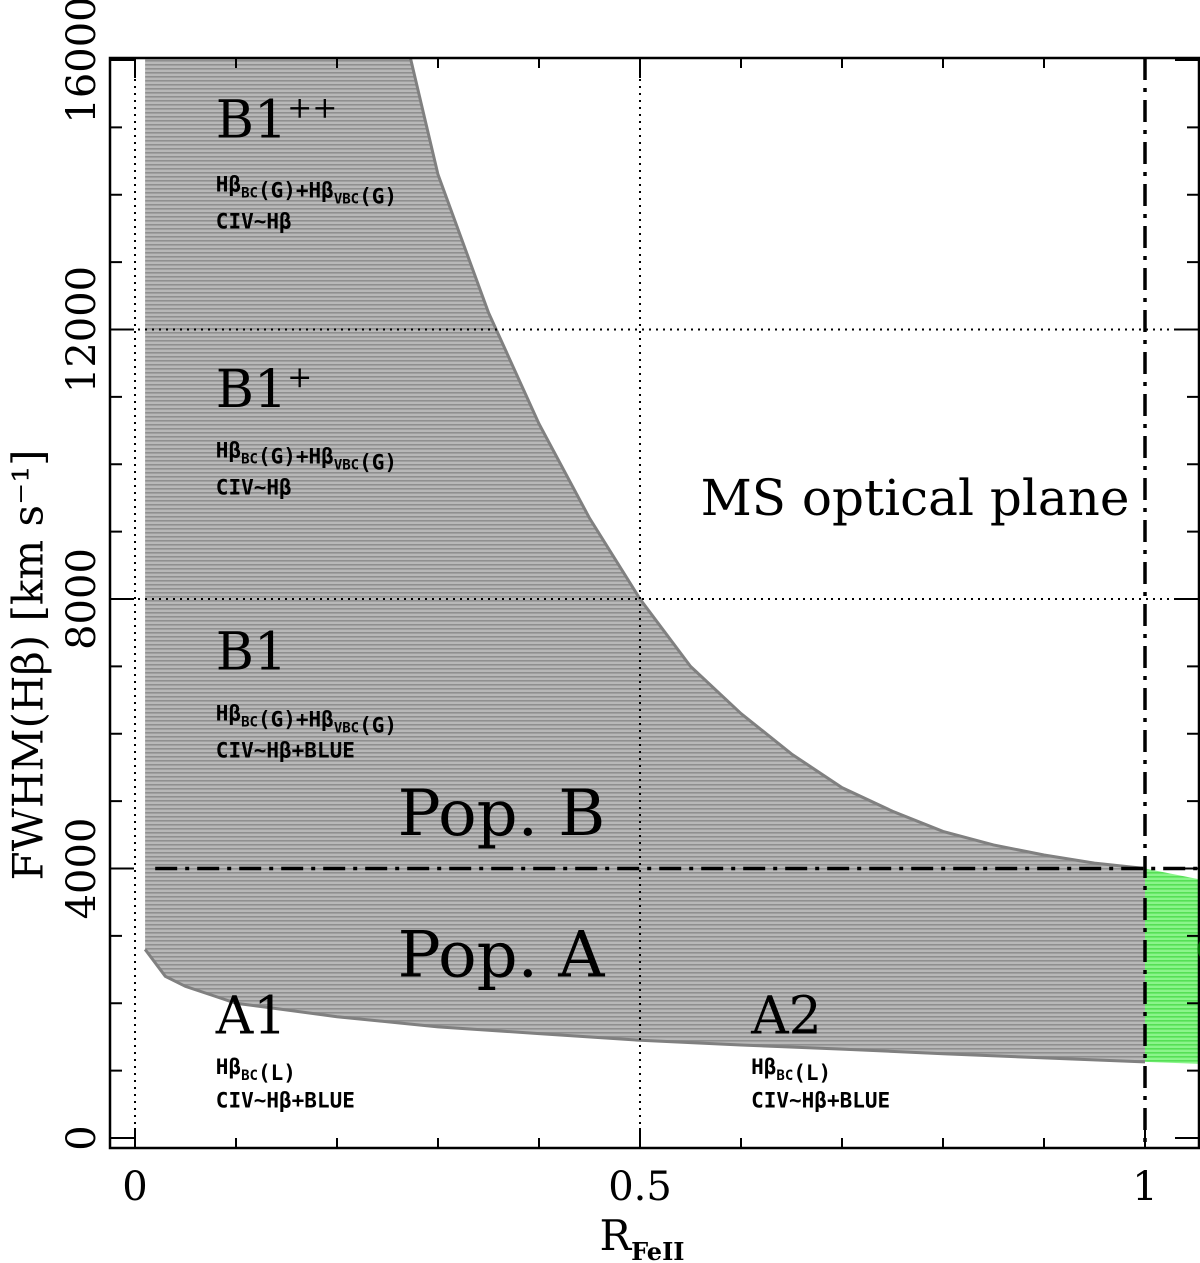  What do you see at coordinates (502, 955) in the screenshot?
I see `annotation-popa: Pop. A` at bounding box center [502, 955].